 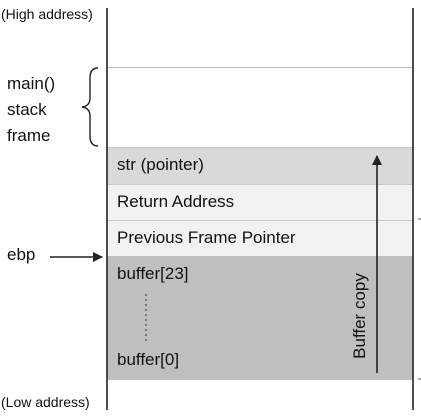 What do you see at coordinates (47, 14) in the screenshot?
I see `high-address-label: (High address)` at bounding box center [47, 14].